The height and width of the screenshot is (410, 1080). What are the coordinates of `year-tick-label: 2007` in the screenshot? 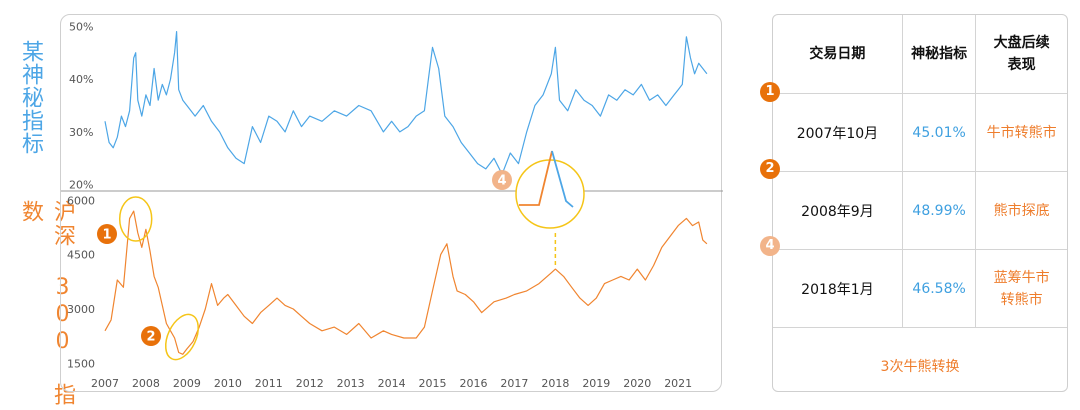 It's located at (105, 383).